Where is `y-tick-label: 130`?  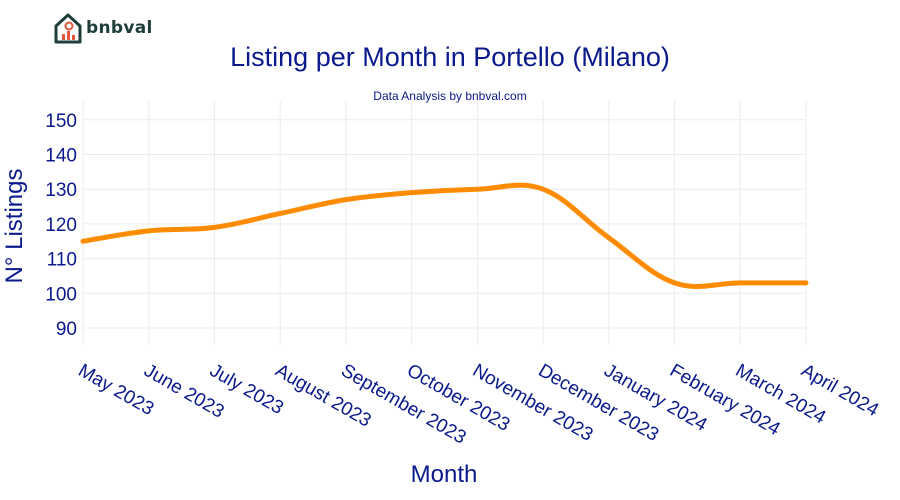
y-tick-label: 130 is located at coordinates (61, 190).